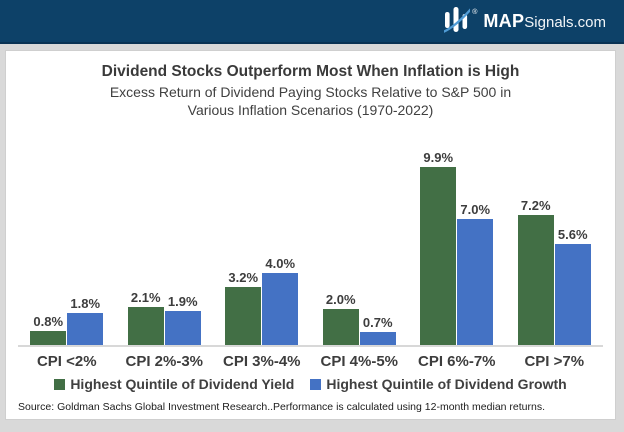 The height and width of the screenshot is (432, 624). I want to click on bar-value-label: 9.9%, so click(438, 158).